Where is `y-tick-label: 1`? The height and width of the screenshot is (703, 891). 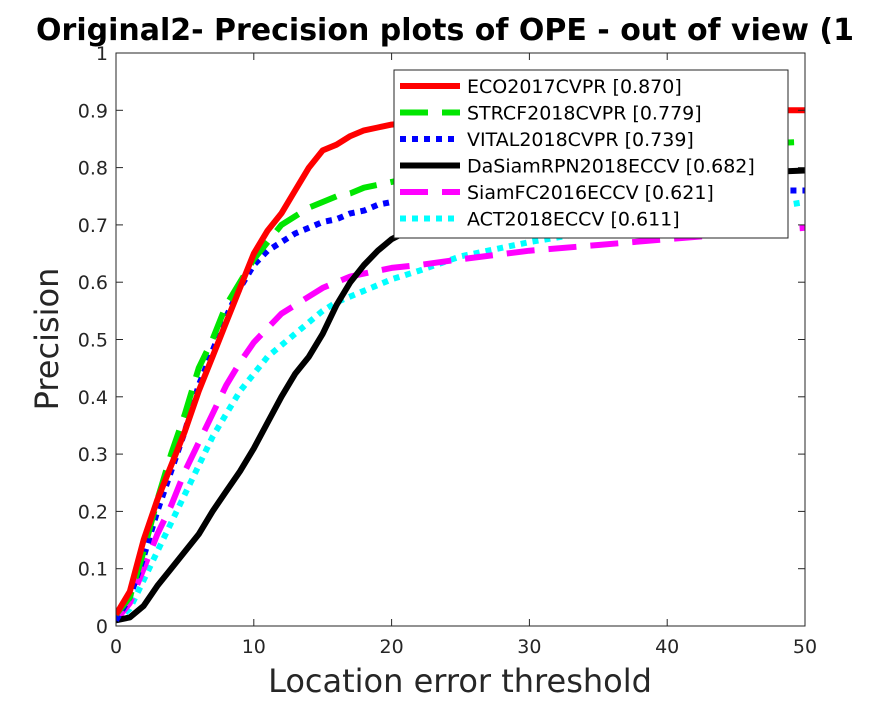
y-tick-label: 1 is located at coordinates (102, 54).